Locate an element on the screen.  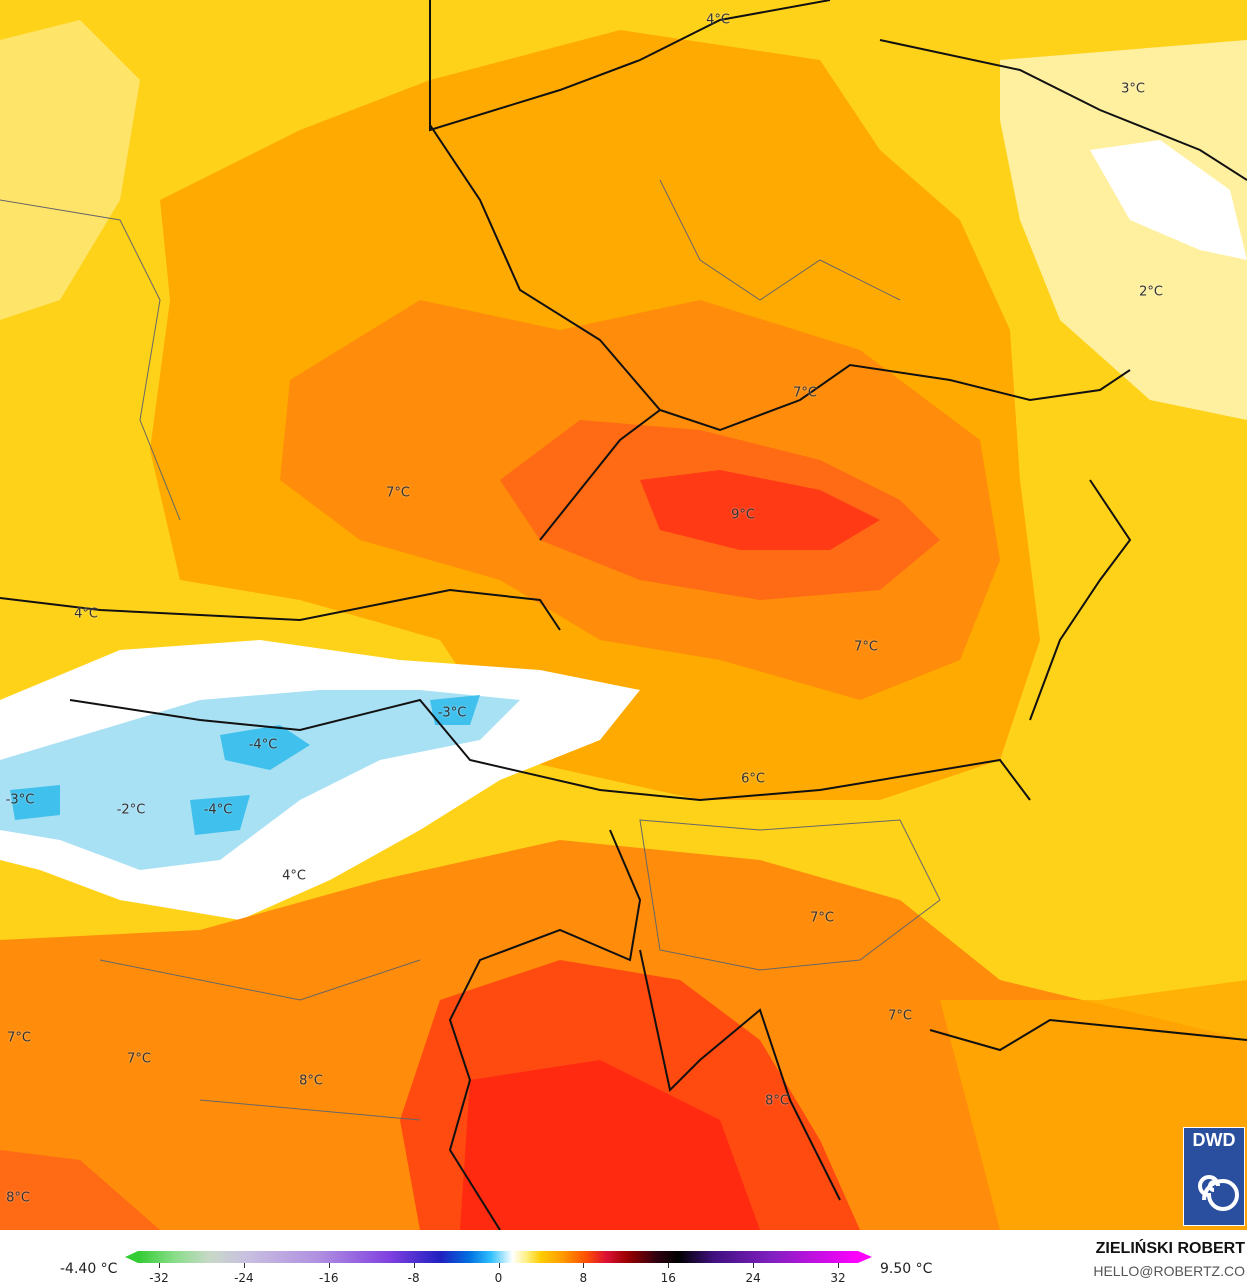
dwd-logo: DWD is located at coordinates (1214, 1176).